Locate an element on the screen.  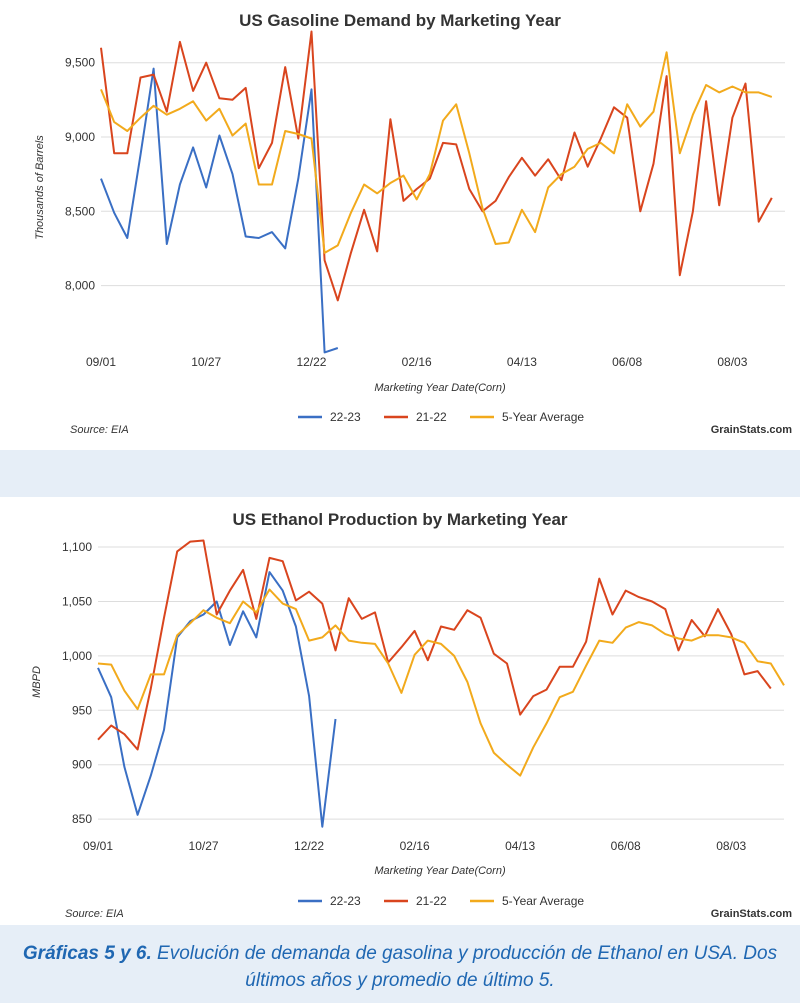
y-tick-label: 8,000 is located at coordinates (80, 286).